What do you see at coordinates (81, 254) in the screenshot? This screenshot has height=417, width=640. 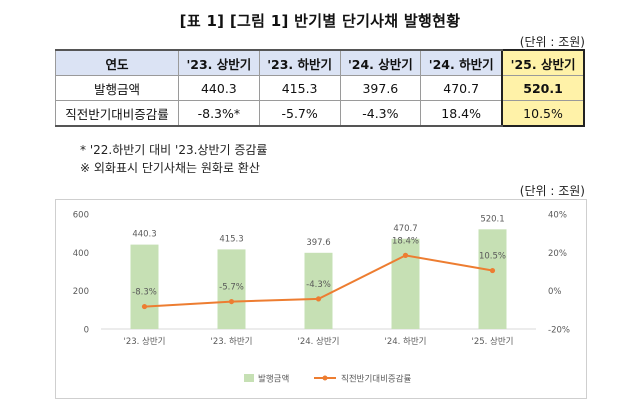 I see `y-left-tick-label: 400` at bounding box center [81, 254].